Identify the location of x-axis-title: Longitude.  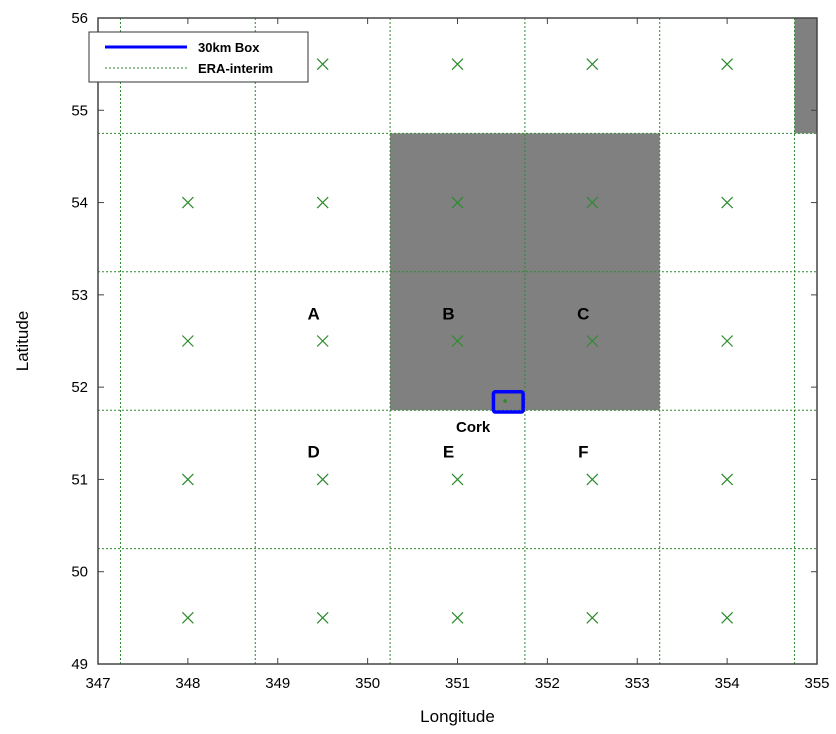
(457, 716).